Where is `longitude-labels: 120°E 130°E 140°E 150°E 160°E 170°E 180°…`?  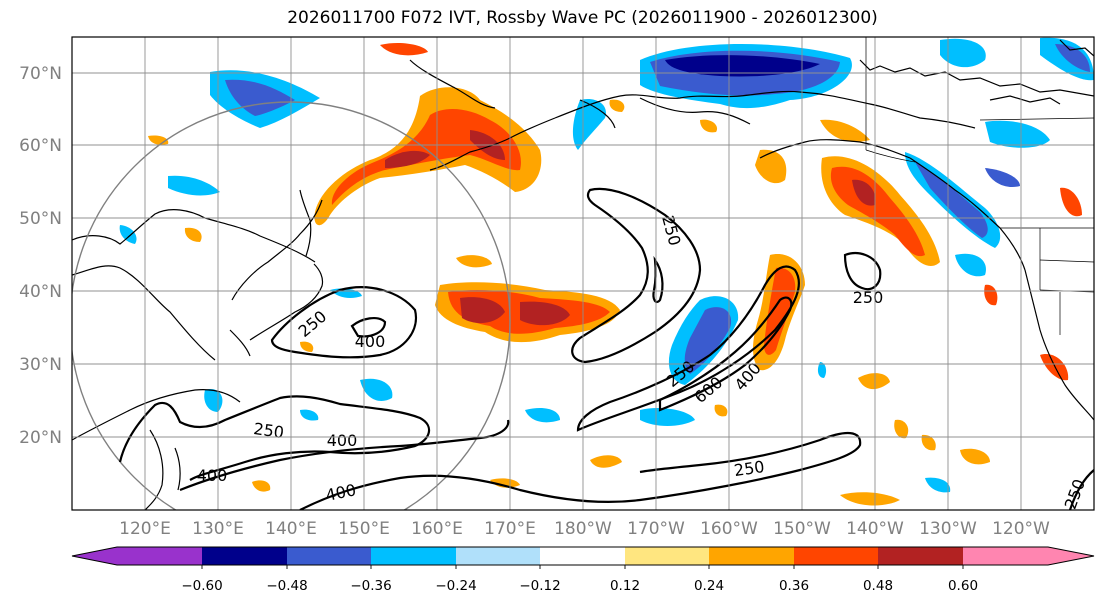
longitude-labels: 120°E 130°E 140°E 150°E 160°E 170°E 180°… is located at coordinates (584, 529).